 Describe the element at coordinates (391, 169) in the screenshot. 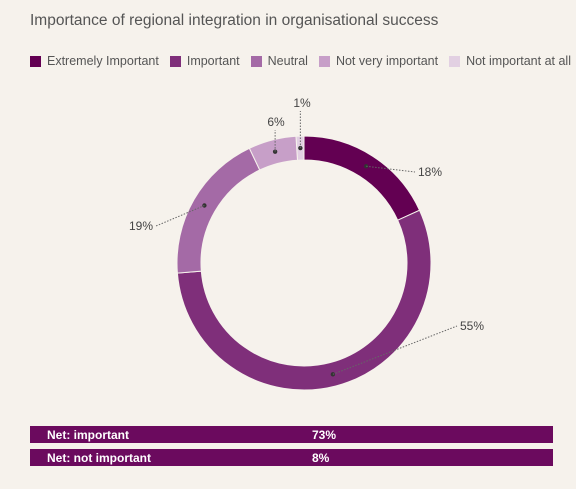

I see `leader-line-extremely-important` at that location.